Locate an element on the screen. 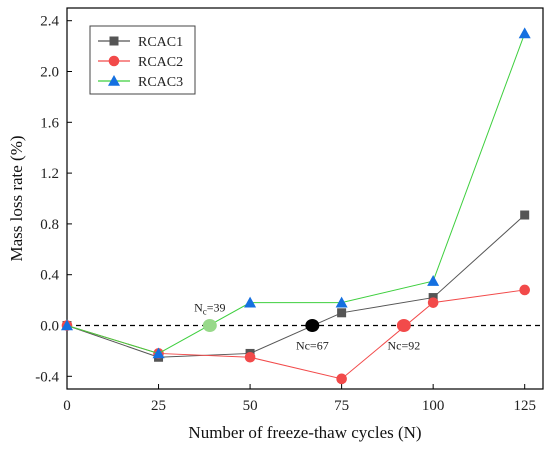  x-tick-label: 125 is located at coordinates (524, 406).